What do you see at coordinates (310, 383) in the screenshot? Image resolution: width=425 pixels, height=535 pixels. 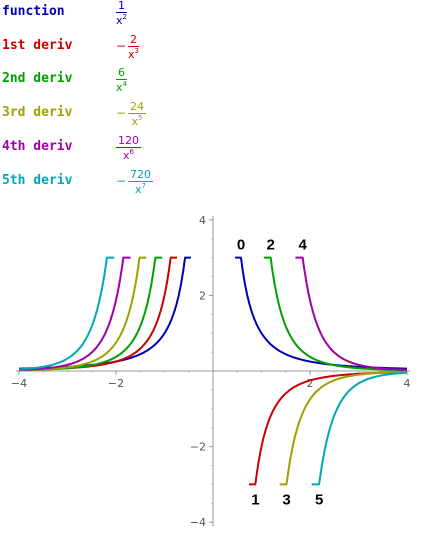 I see `x-tick-label: 2` at bounding box center [310, 383].